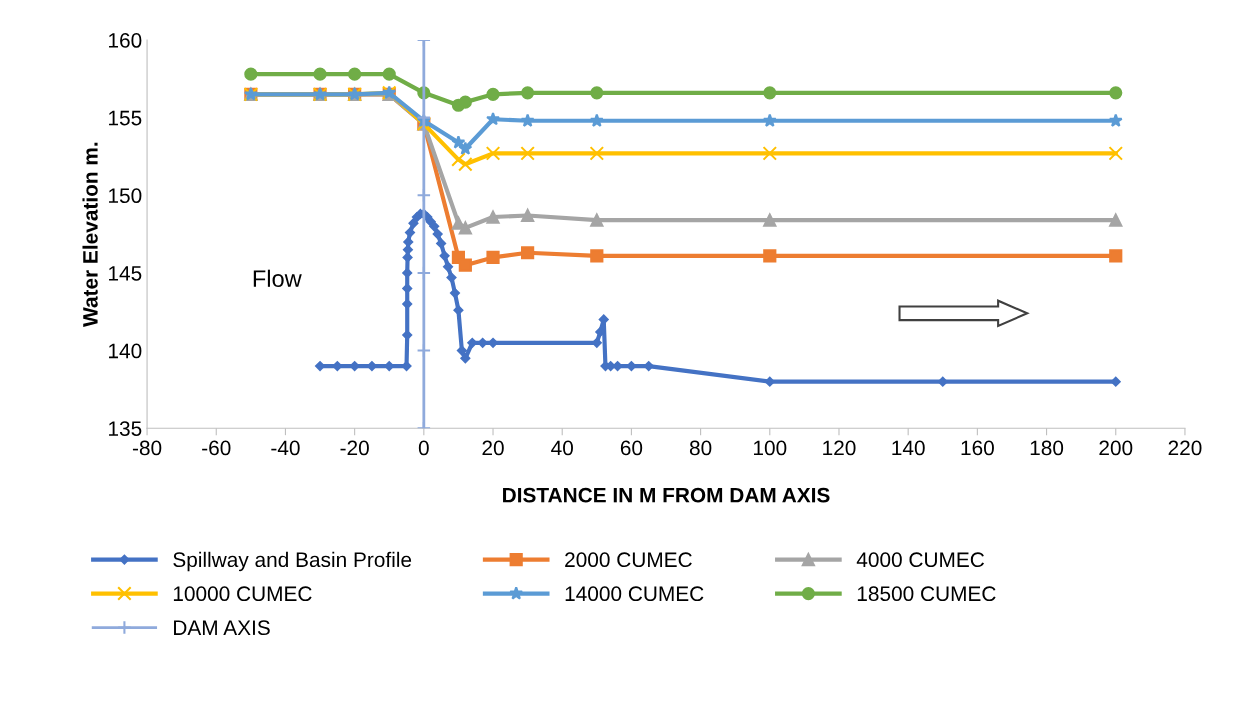  Describe the element at coordinates (292, 561) in the screenshot. I see `legend-label: Spillway and Basin Profile` at that location.